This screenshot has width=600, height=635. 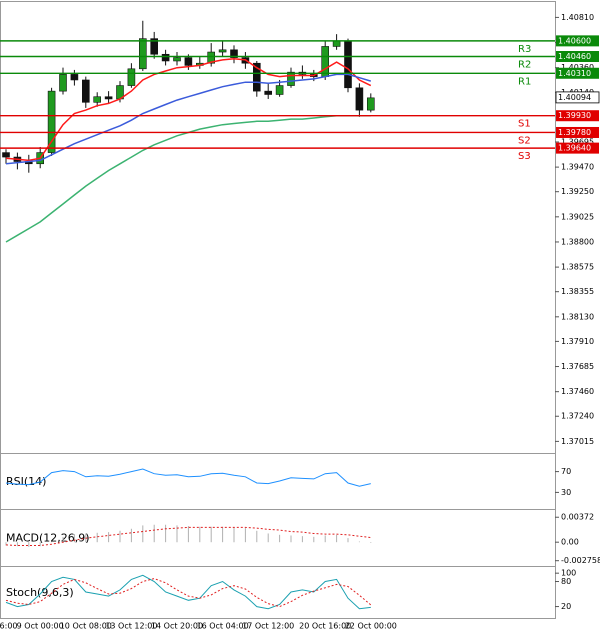 I want to click on x-tick-label: 16 Oct 04:00, so click(x=223, y=626).